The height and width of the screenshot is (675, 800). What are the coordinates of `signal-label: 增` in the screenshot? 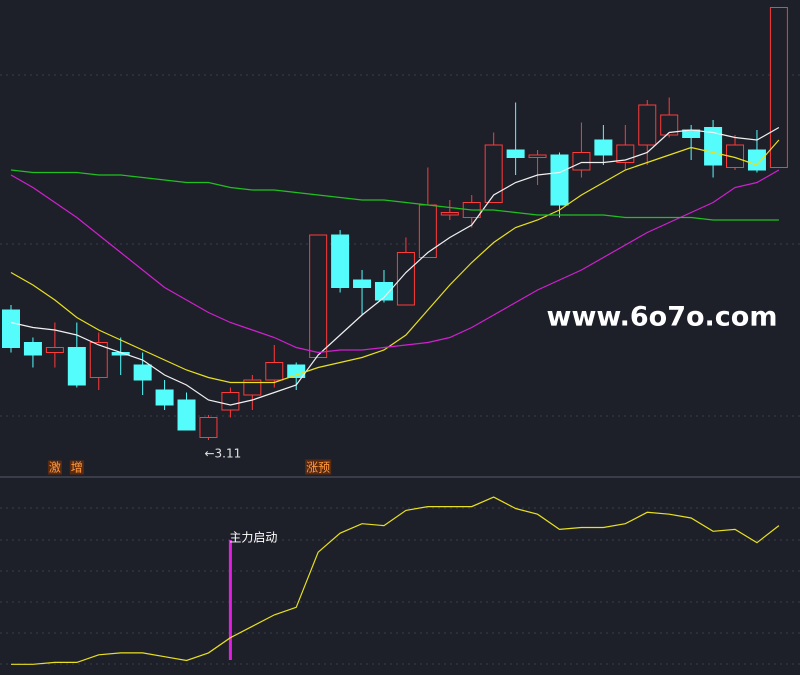 It's located at (77, 468).